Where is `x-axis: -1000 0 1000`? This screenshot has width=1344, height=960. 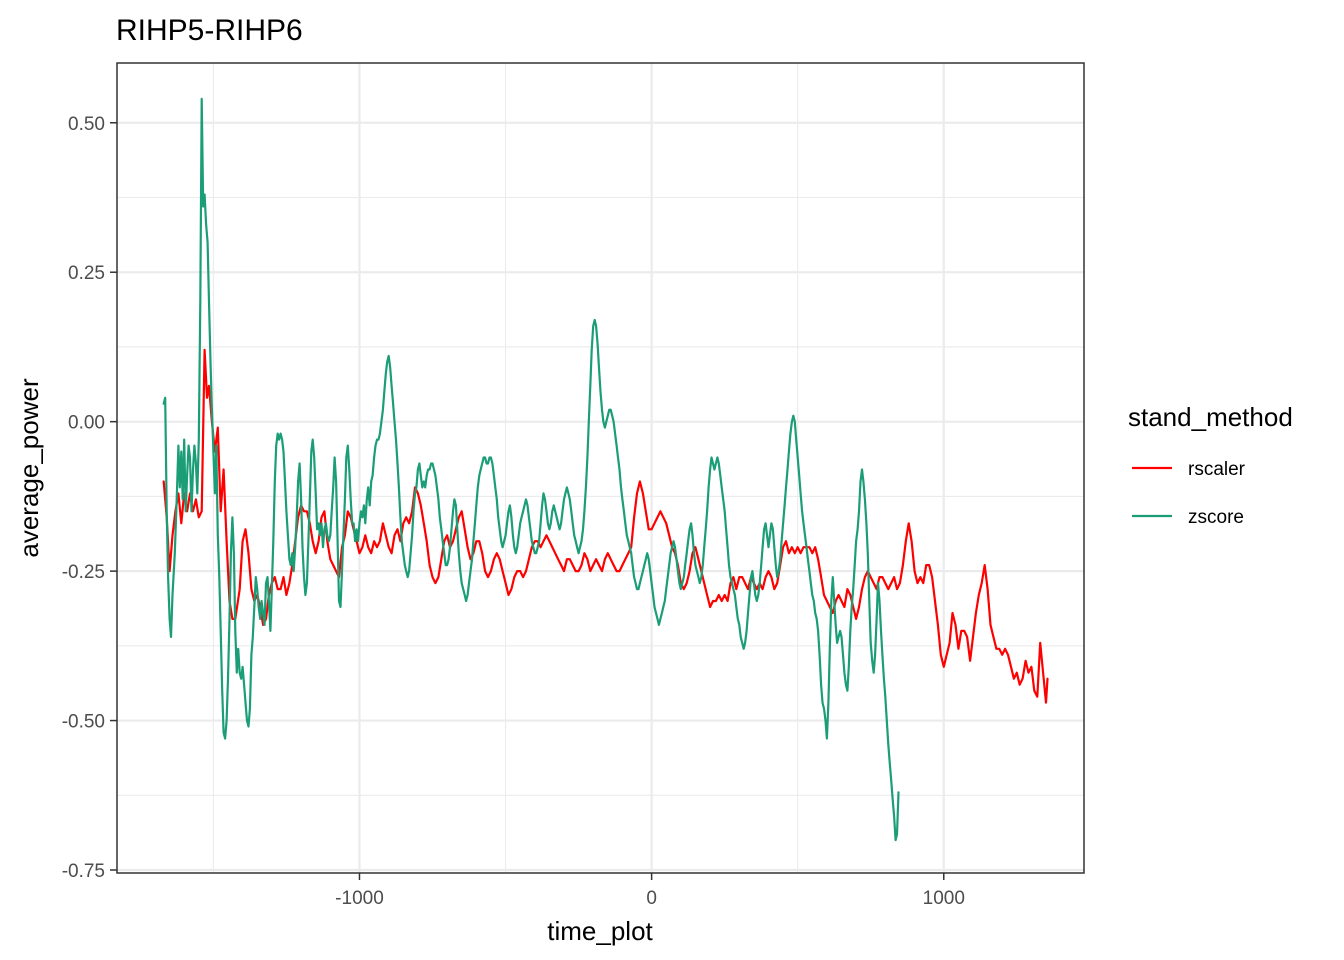 x-axis: -1000 0 1000 is located at coordinates (650, 891).